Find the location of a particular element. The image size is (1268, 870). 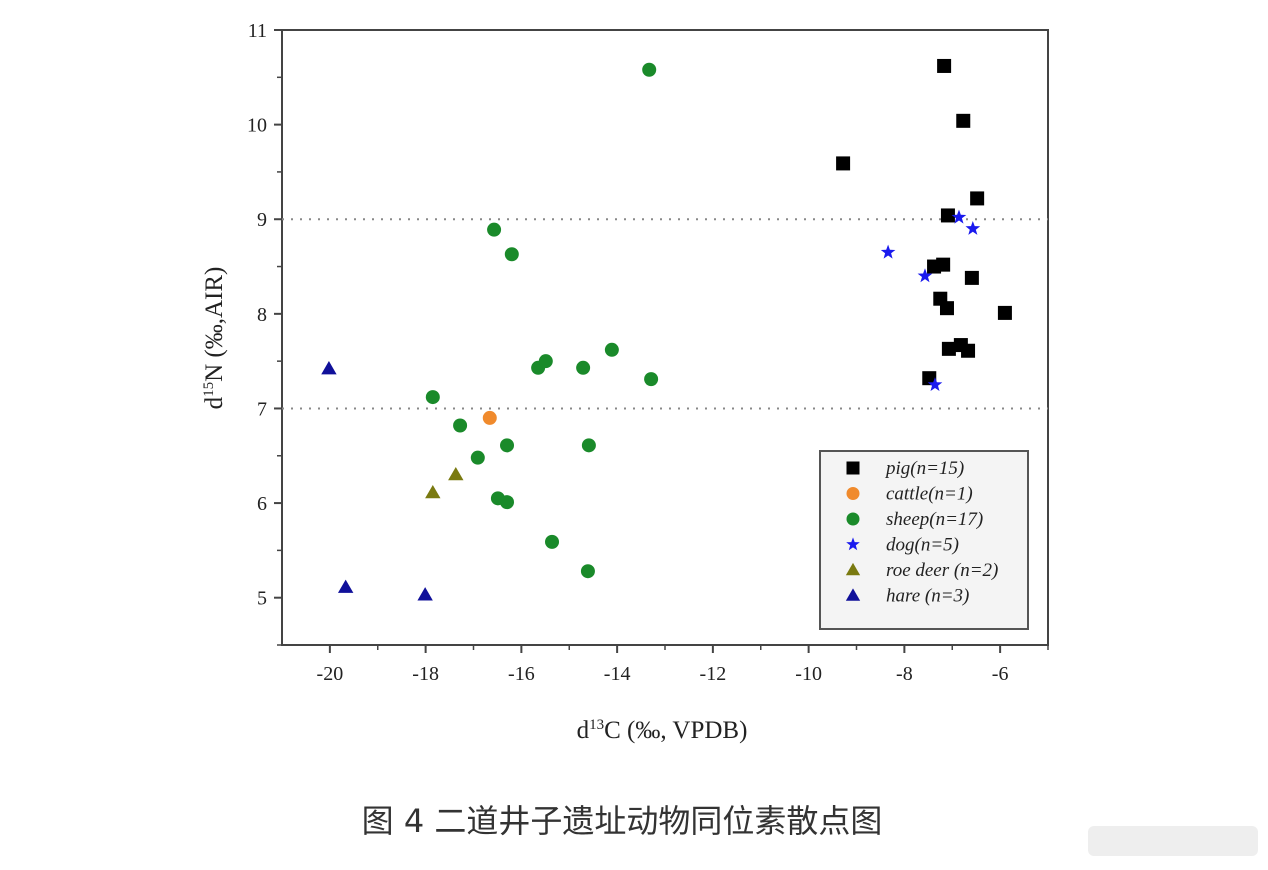

legend-label-roe-deer: roe deer (n=2) is located at coordinates (942, 570).